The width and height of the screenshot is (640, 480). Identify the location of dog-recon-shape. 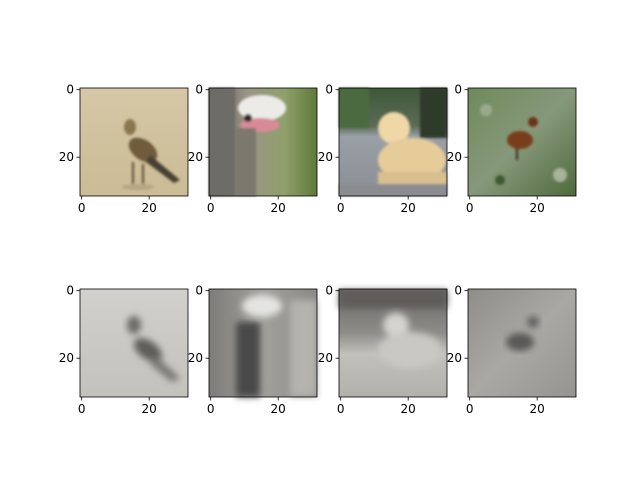
(393, 329).